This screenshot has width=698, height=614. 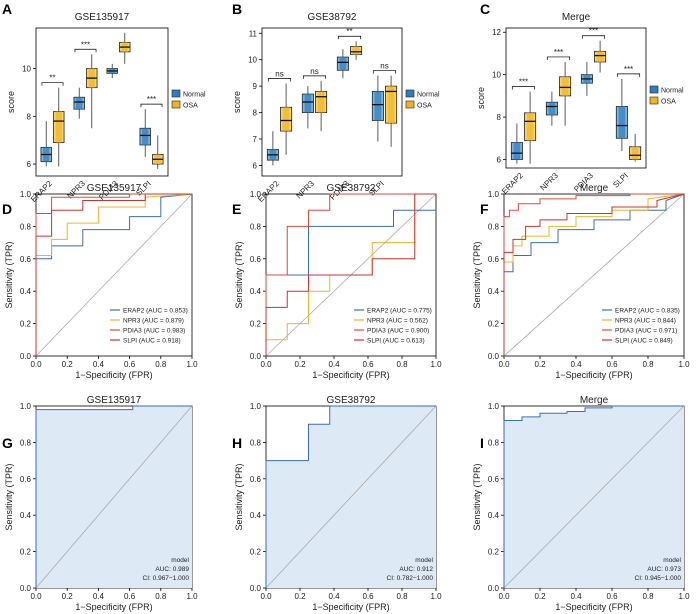 I want to click on x-tick-label: ERAP2, so click(x=512, y=183).